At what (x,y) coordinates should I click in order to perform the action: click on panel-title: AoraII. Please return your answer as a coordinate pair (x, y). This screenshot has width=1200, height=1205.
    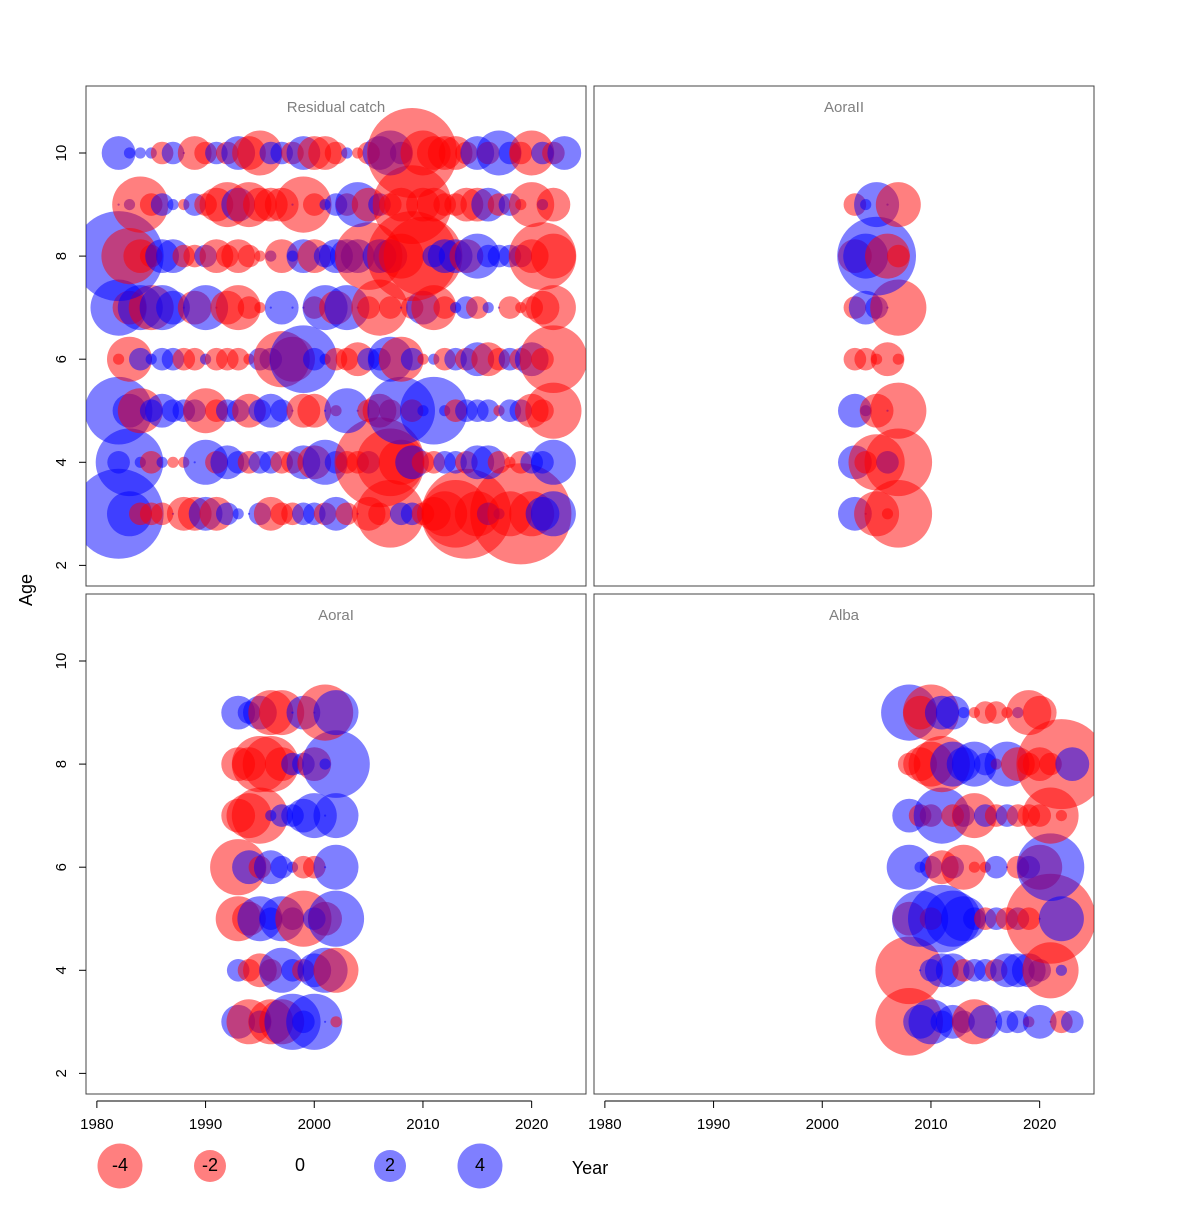
    Looking at the image, I should click on (844, 107).